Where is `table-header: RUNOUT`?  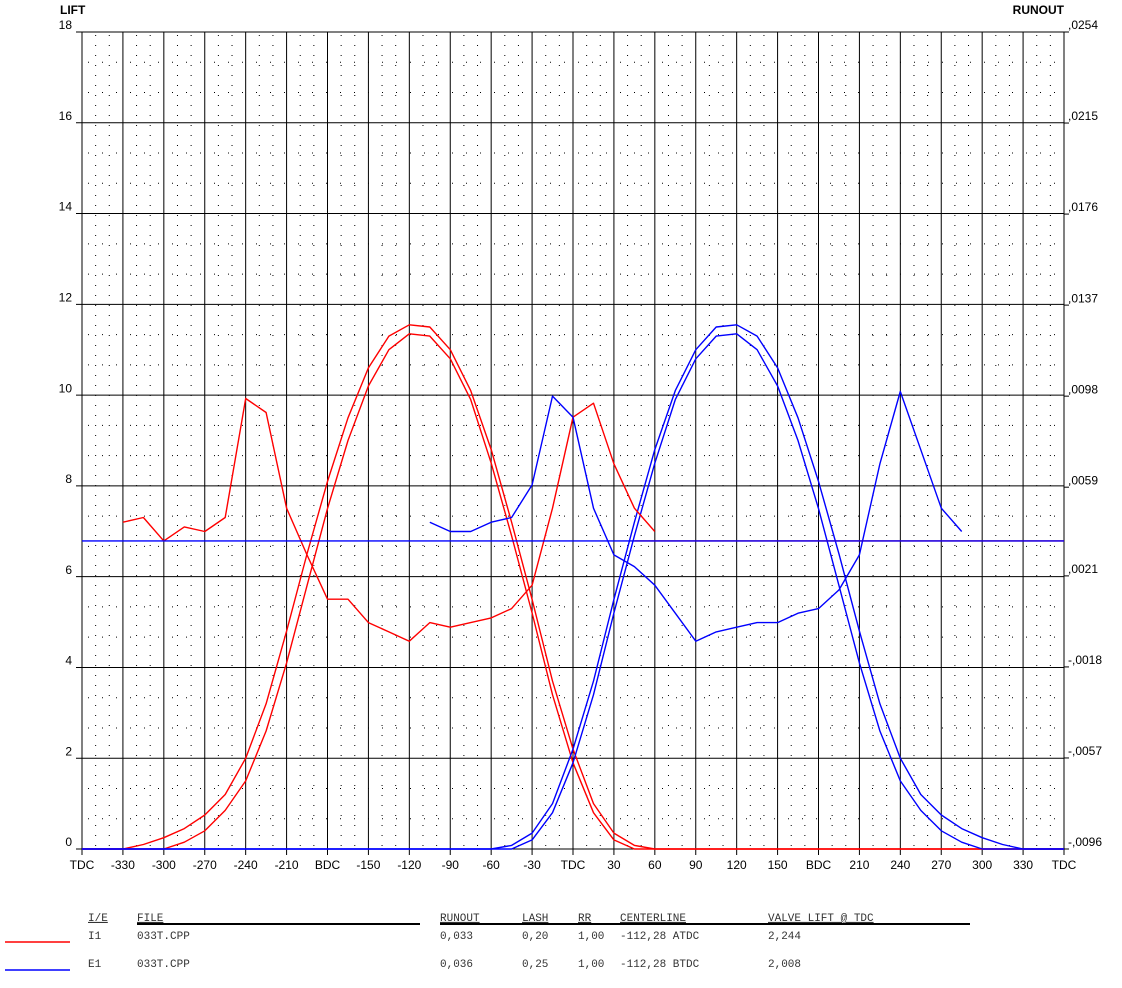
table-header: RUNOUT is located at coordinates (460, 919).